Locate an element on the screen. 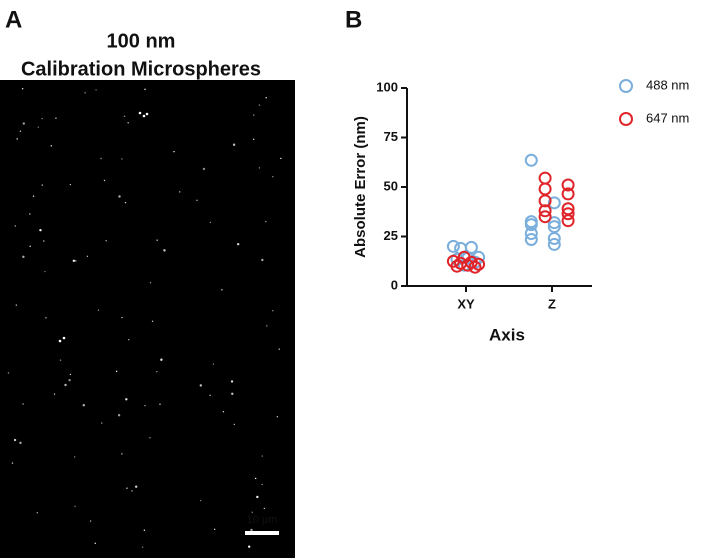 The width and height of the screenshot is (702, 558). y-tick-label: 100 is located at coordinates (387, 86).